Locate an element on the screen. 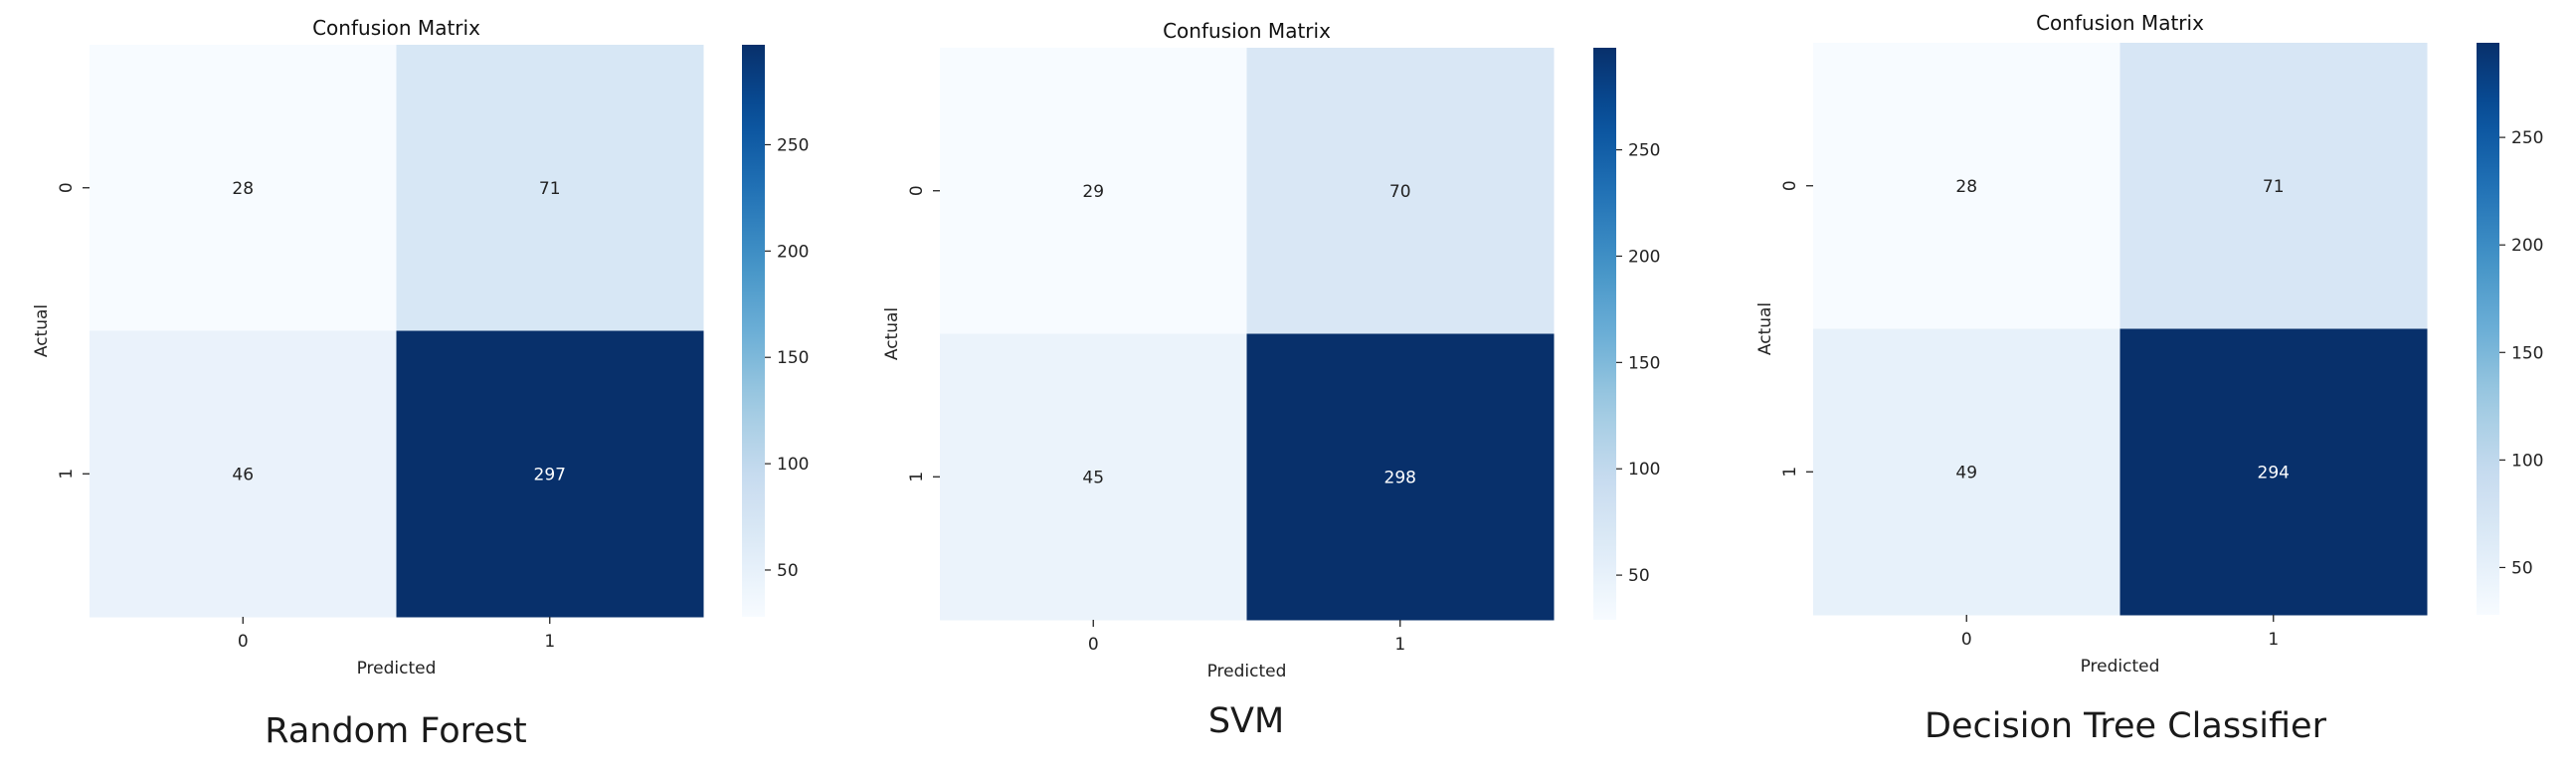 Image resolution: width=2576 pixels, height=776 pixels. cell-value-label: 297 is located at coordinates (550, 475).